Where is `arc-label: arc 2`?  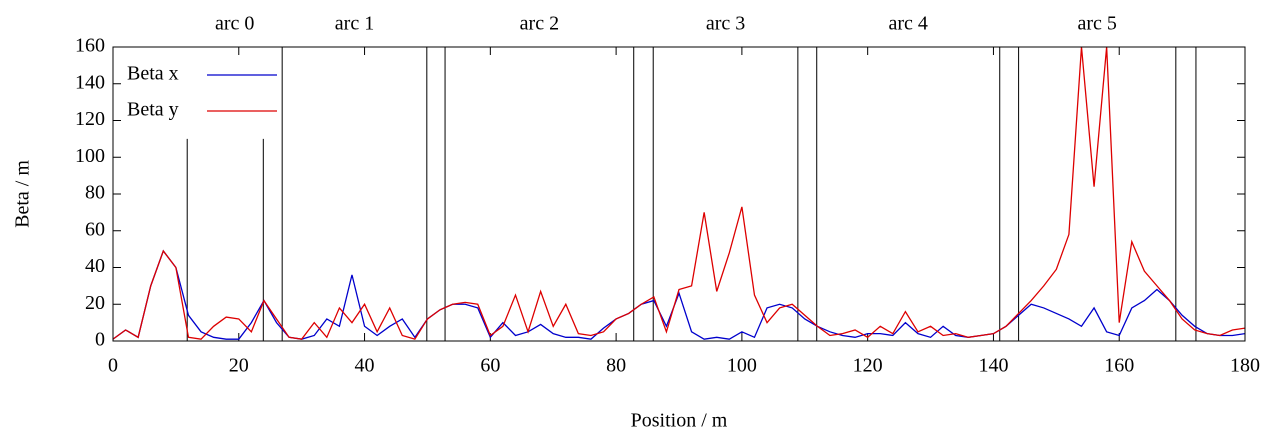 arc-label: arc 2 is located at coordinates (539, 24).